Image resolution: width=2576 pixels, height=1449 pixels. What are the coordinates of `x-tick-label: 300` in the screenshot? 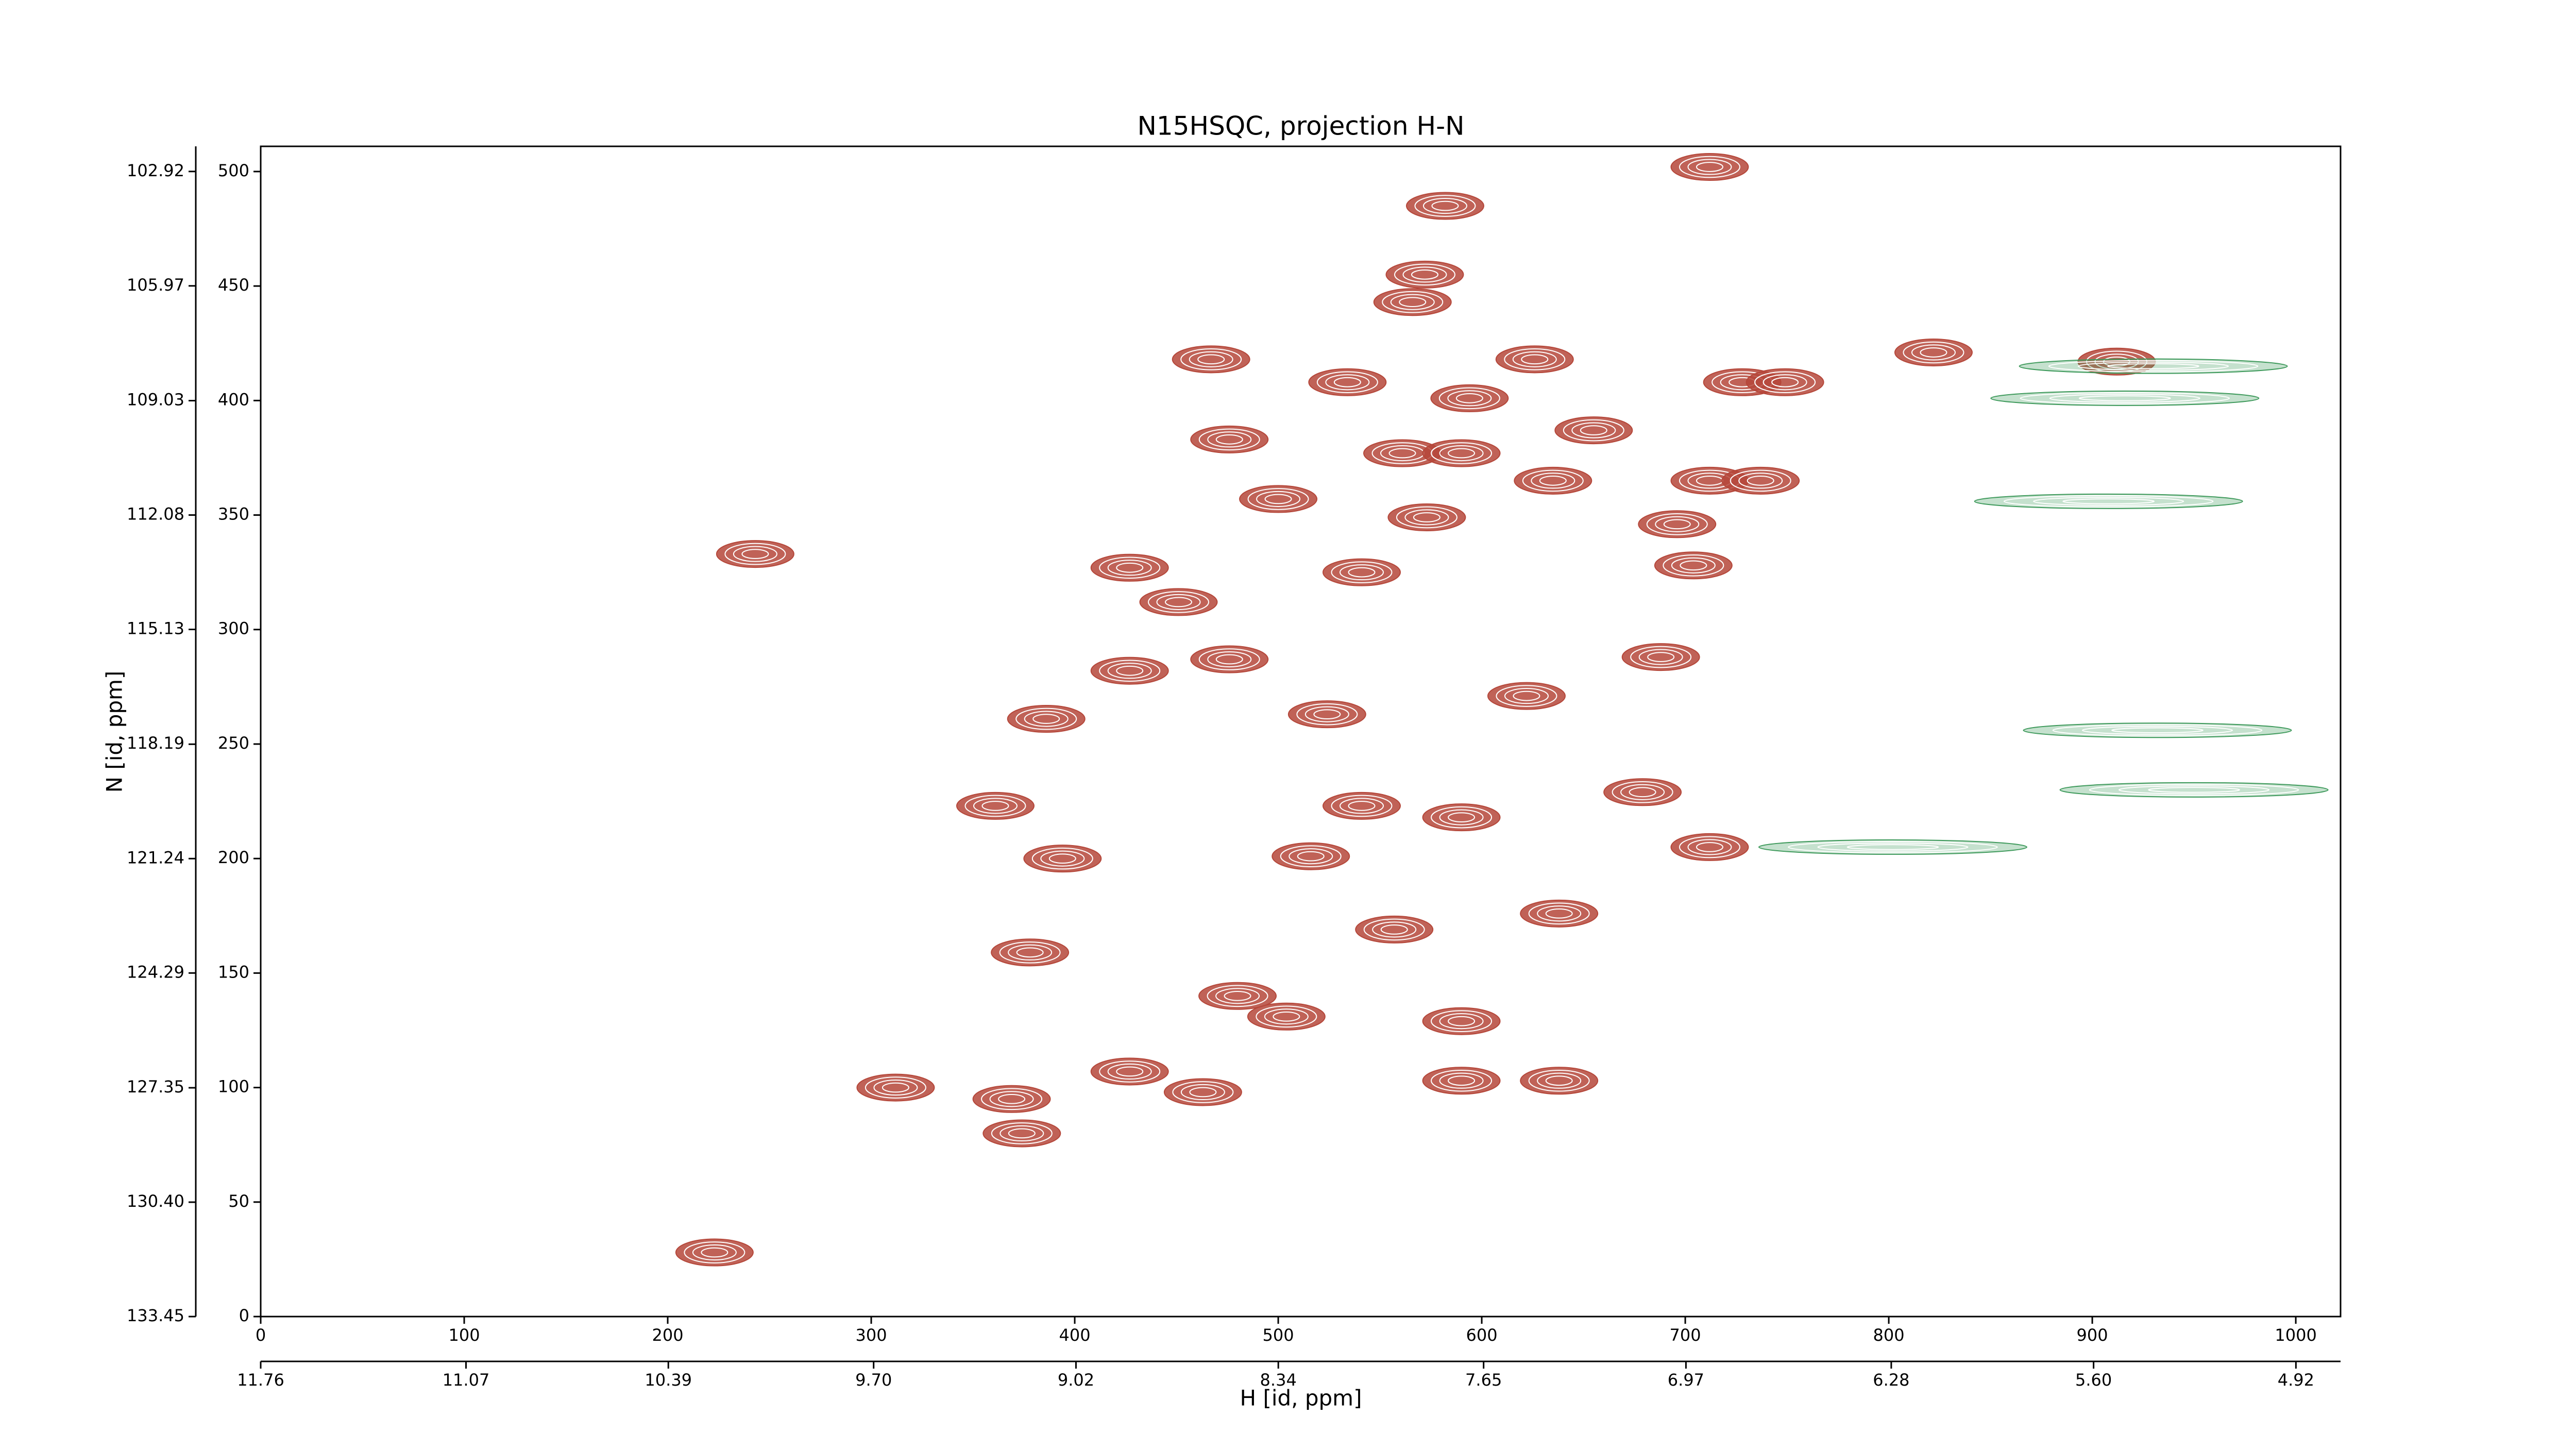 It's located at (871, 1335).